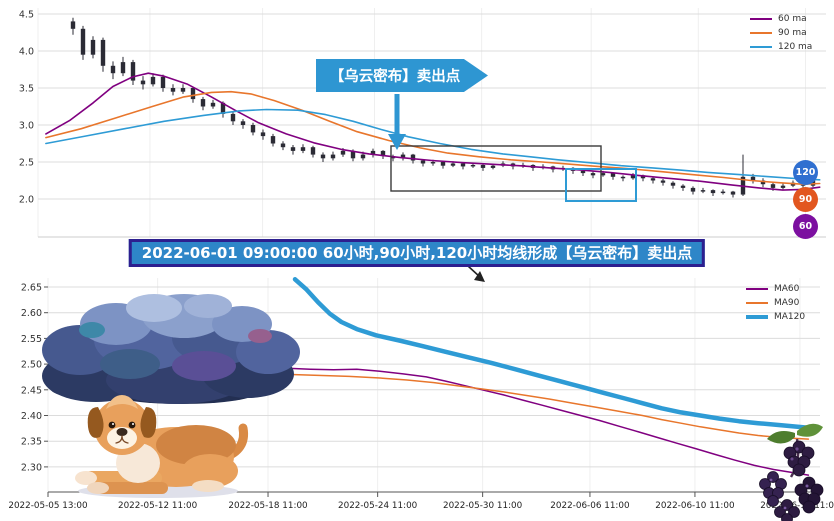  Describe the element at coordinates (26, 126) in the screenshot. I see `top-y-tick-label: 3.0` at that location.